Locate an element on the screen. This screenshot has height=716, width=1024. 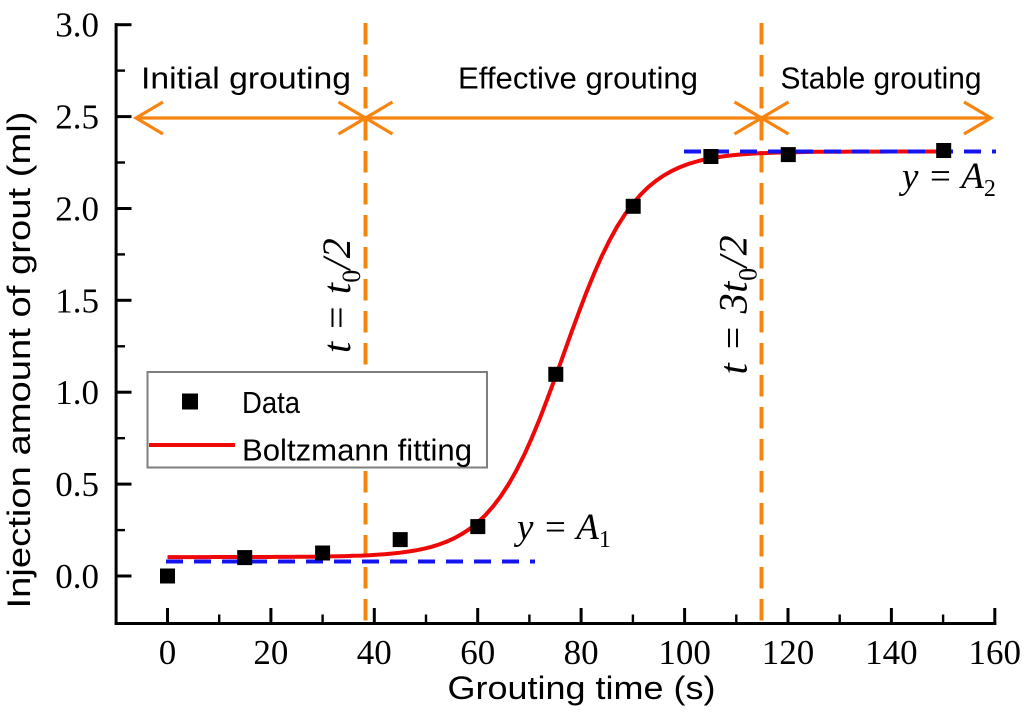
svg-text: 1.5 is located at coordinates (77, 300).